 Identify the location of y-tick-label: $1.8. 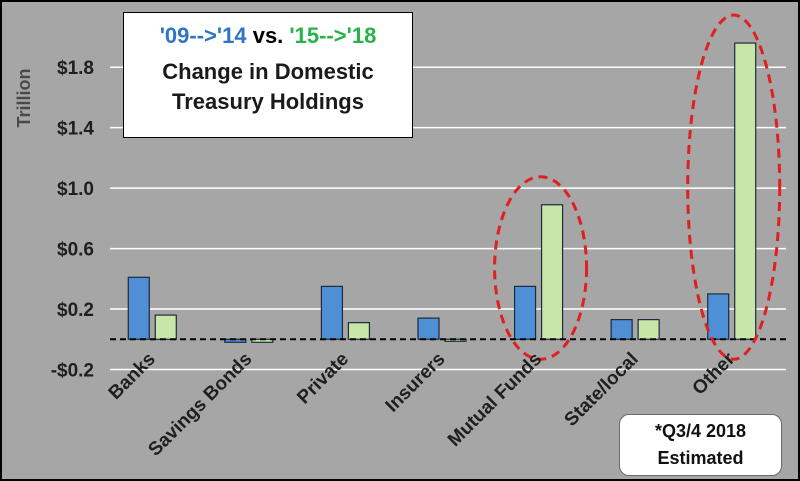
(75, 68).